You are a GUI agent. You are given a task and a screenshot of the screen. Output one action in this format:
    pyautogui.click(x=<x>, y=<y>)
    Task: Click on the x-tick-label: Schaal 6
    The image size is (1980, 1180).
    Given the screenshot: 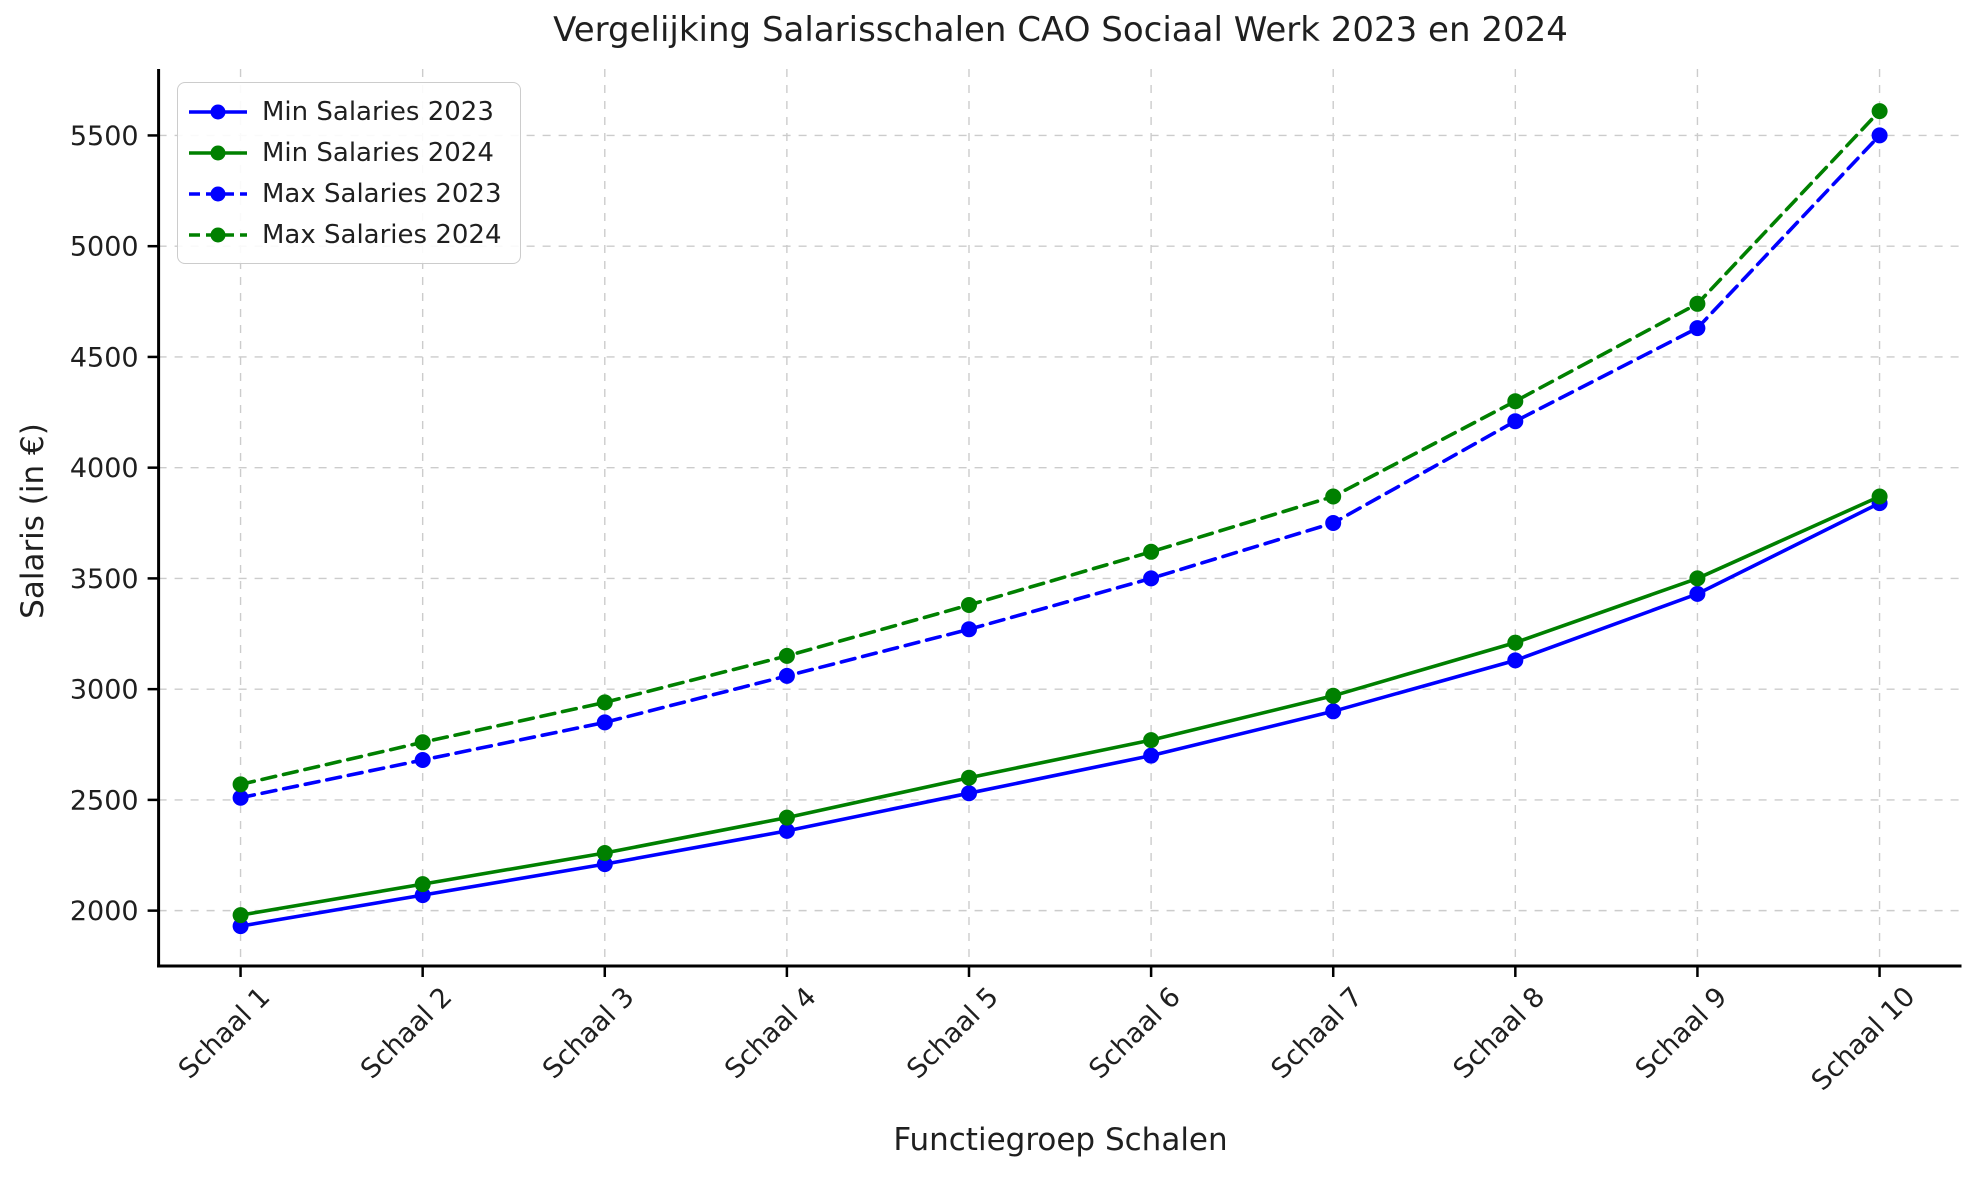 What is the action you would take?
    pyautogui.click(x=1135, y=1034)
    